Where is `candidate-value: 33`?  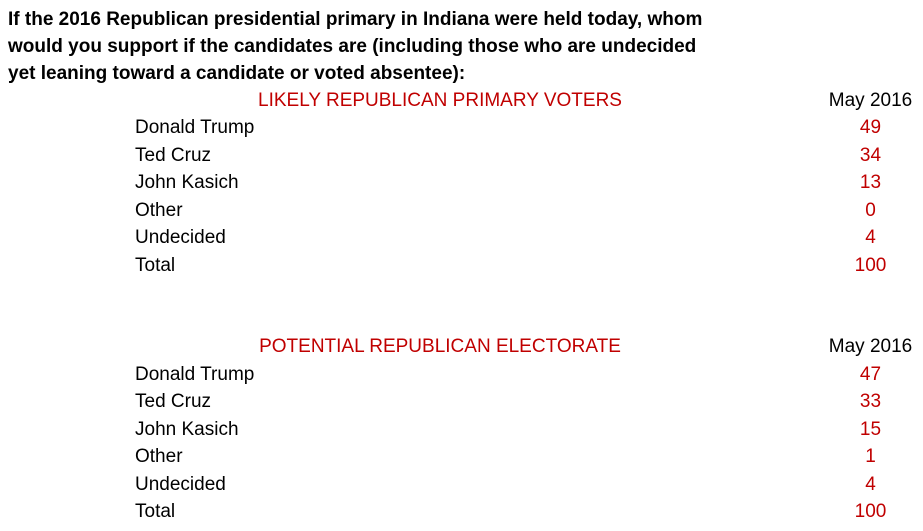
candidate-value: 33 is located at coordinates (870, 402).